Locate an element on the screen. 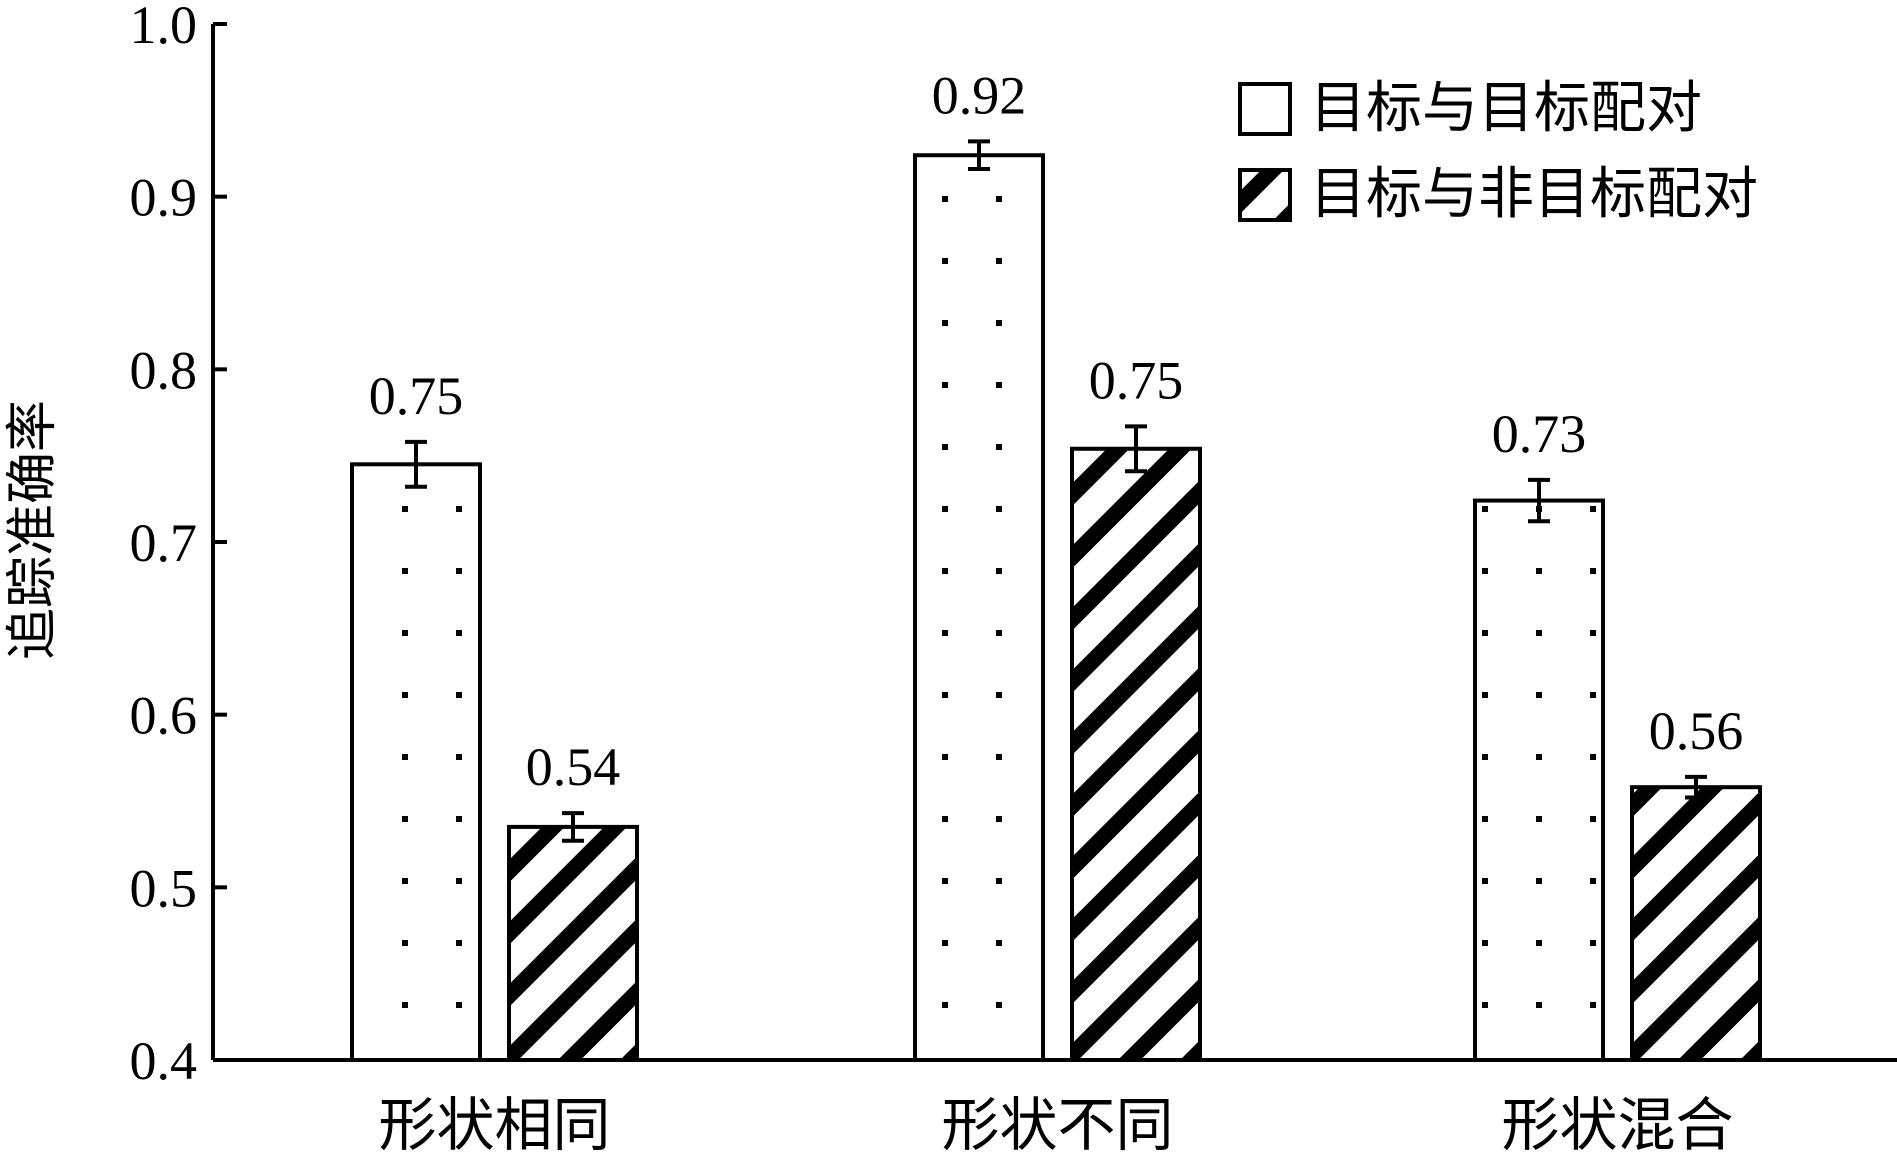 Image resolution: width=1897 pixels, height=1154 pixels. x-axis: 形状相同 形状不同 形状混合 is located at coordinates (1055, 1106).